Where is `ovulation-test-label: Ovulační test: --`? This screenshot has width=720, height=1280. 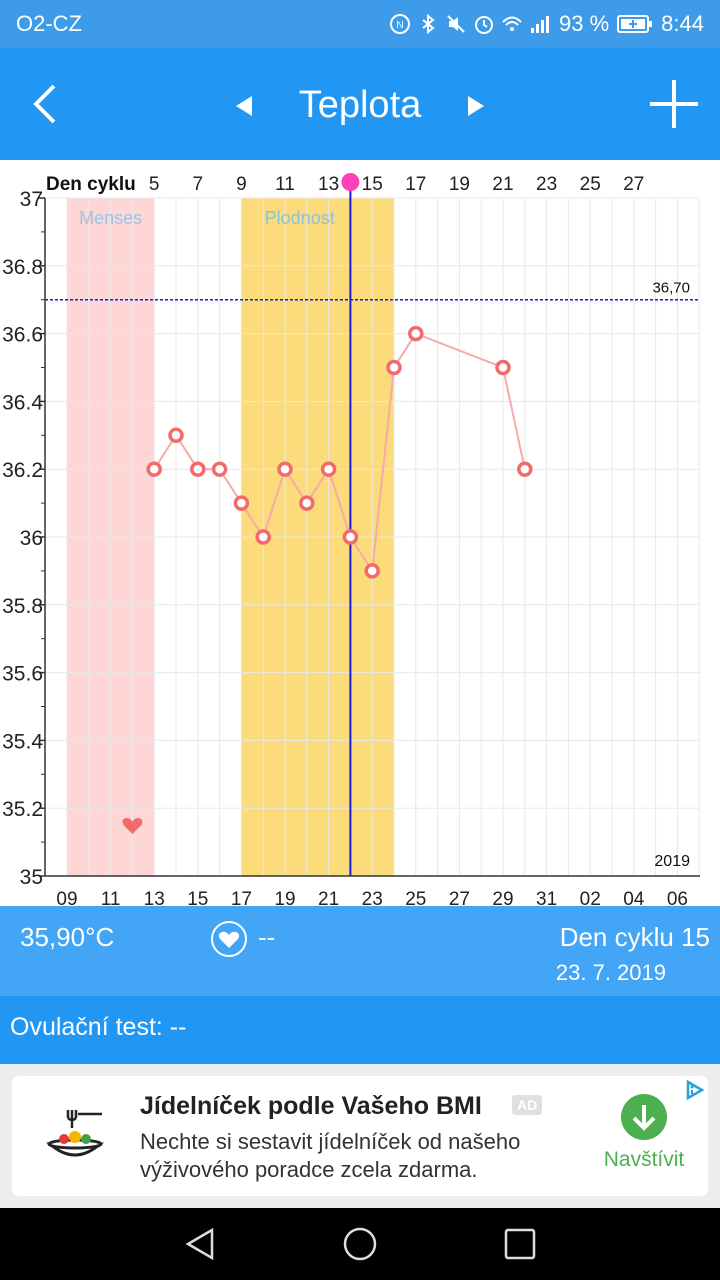 ovulation-test-label: Ovulační test: -- is located at coordinates (98, 1027).